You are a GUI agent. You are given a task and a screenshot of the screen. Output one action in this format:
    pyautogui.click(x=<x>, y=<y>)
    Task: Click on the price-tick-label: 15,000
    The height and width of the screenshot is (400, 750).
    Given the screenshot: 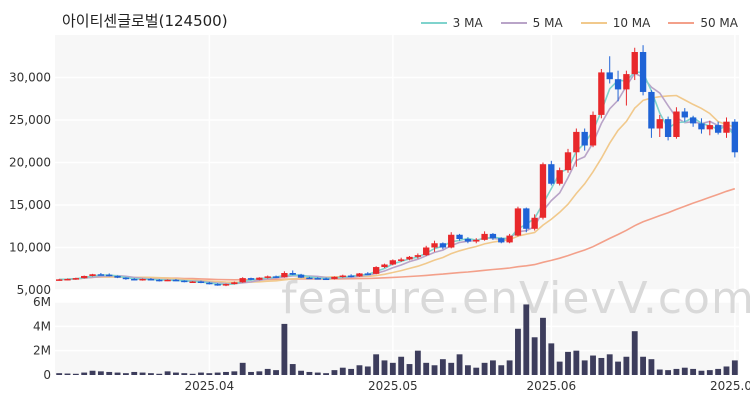 What is the action you would take?
    pyautogui.click(x=30, y=205)
    